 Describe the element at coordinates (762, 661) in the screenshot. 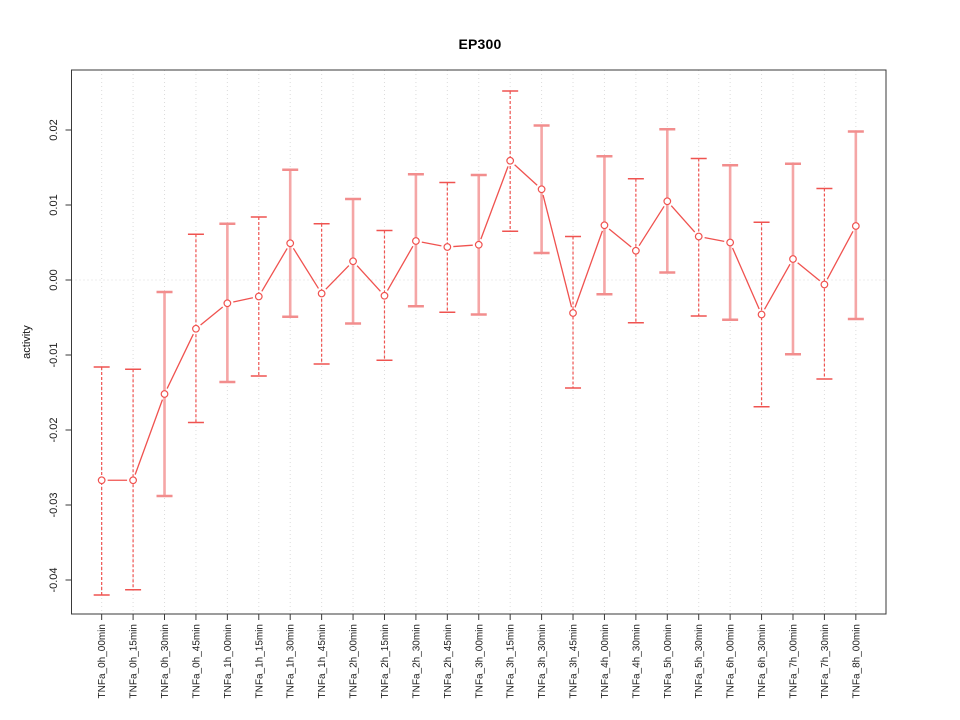

I see `x-tick-label: TNFa_6h_30min` at that location.